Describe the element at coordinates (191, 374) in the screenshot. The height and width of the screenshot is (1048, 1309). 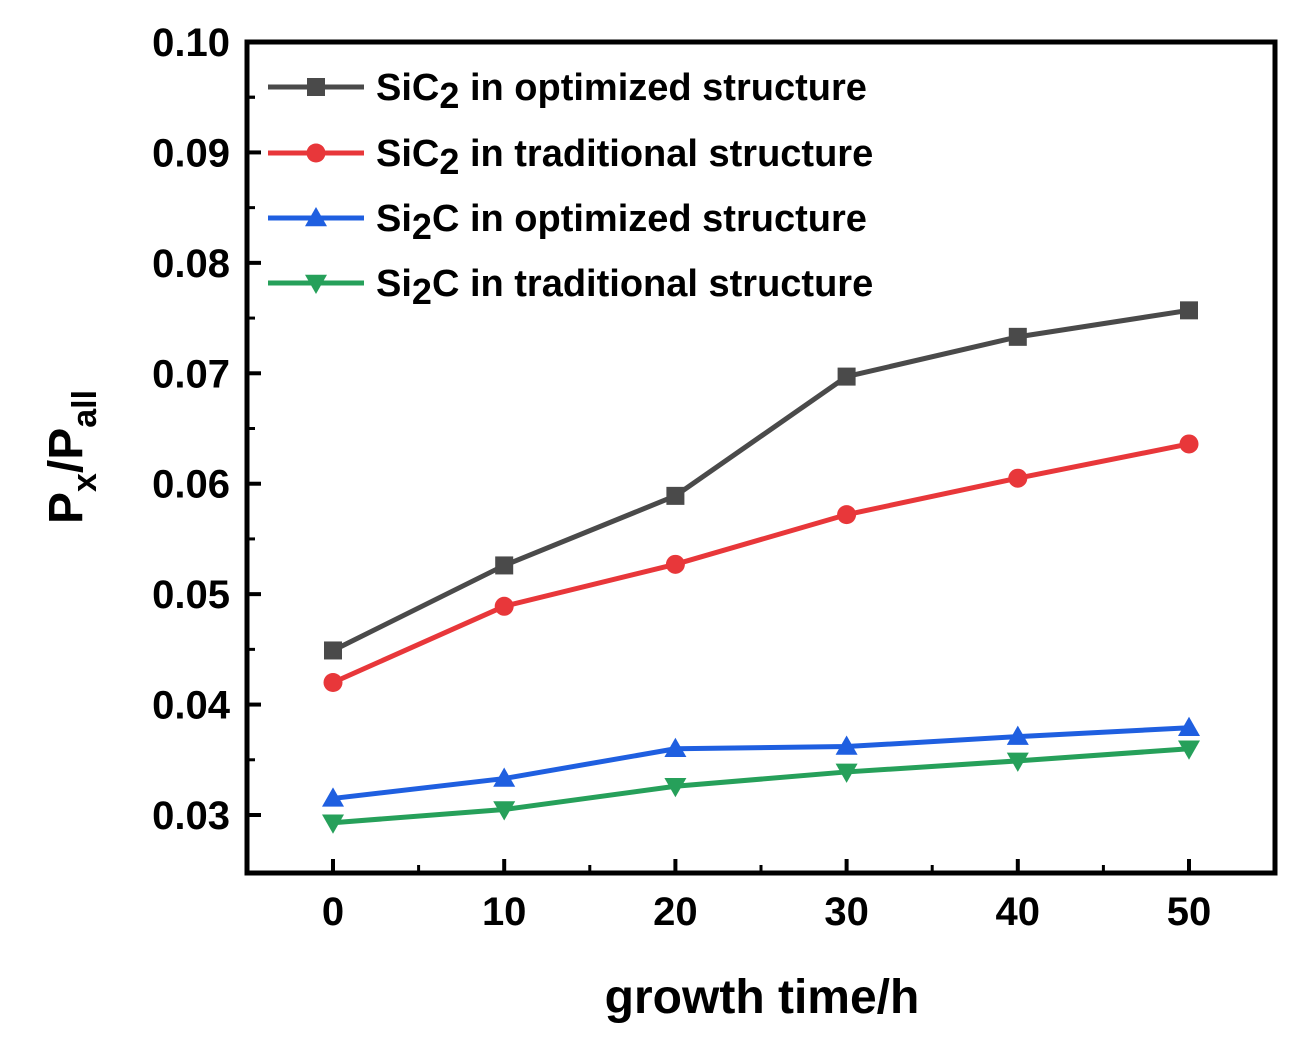
I see `y-tick-label: 0.07` at that location.